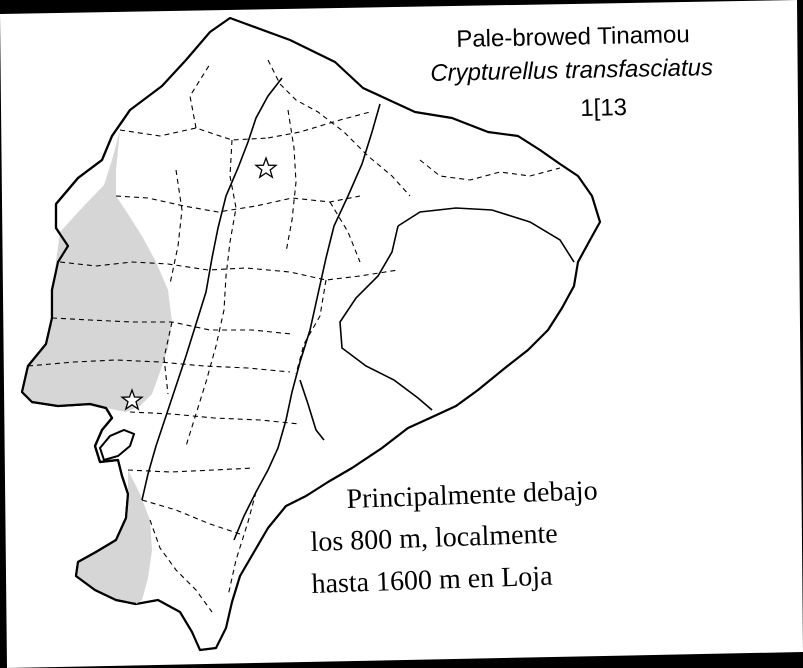 Image resolution: width=803 pixels, height=668 pixels. What do you see at coordinates (114, 537) in the screenshot?
I see `range-area-south` at bounding box center [114, 537].